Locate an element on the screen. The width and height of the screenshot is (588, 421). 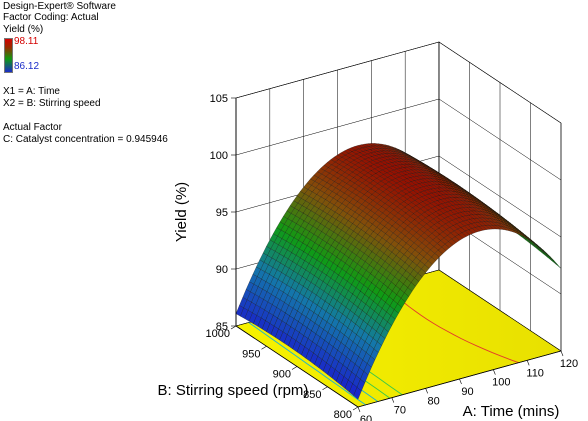
y-tick-label: 900 is located at coordinates (282, 375).